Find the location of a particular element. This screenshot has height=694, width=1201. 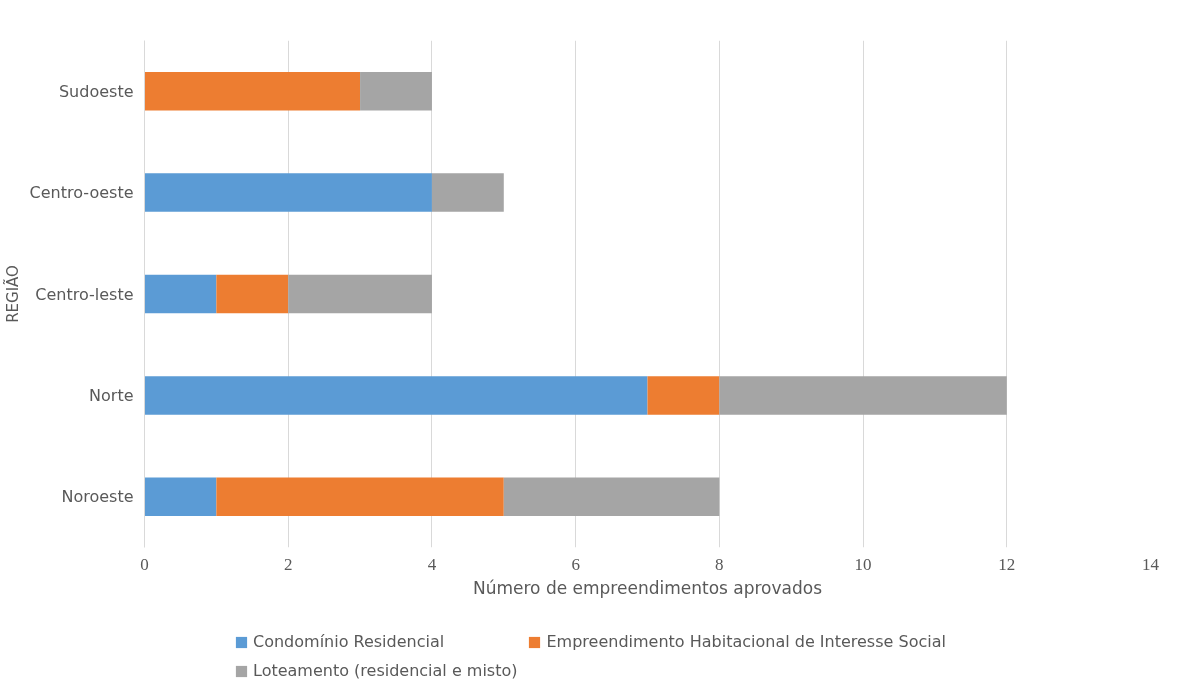

legend-label: Loteamento (residencial e misto) is located at coordinates (385, 670).